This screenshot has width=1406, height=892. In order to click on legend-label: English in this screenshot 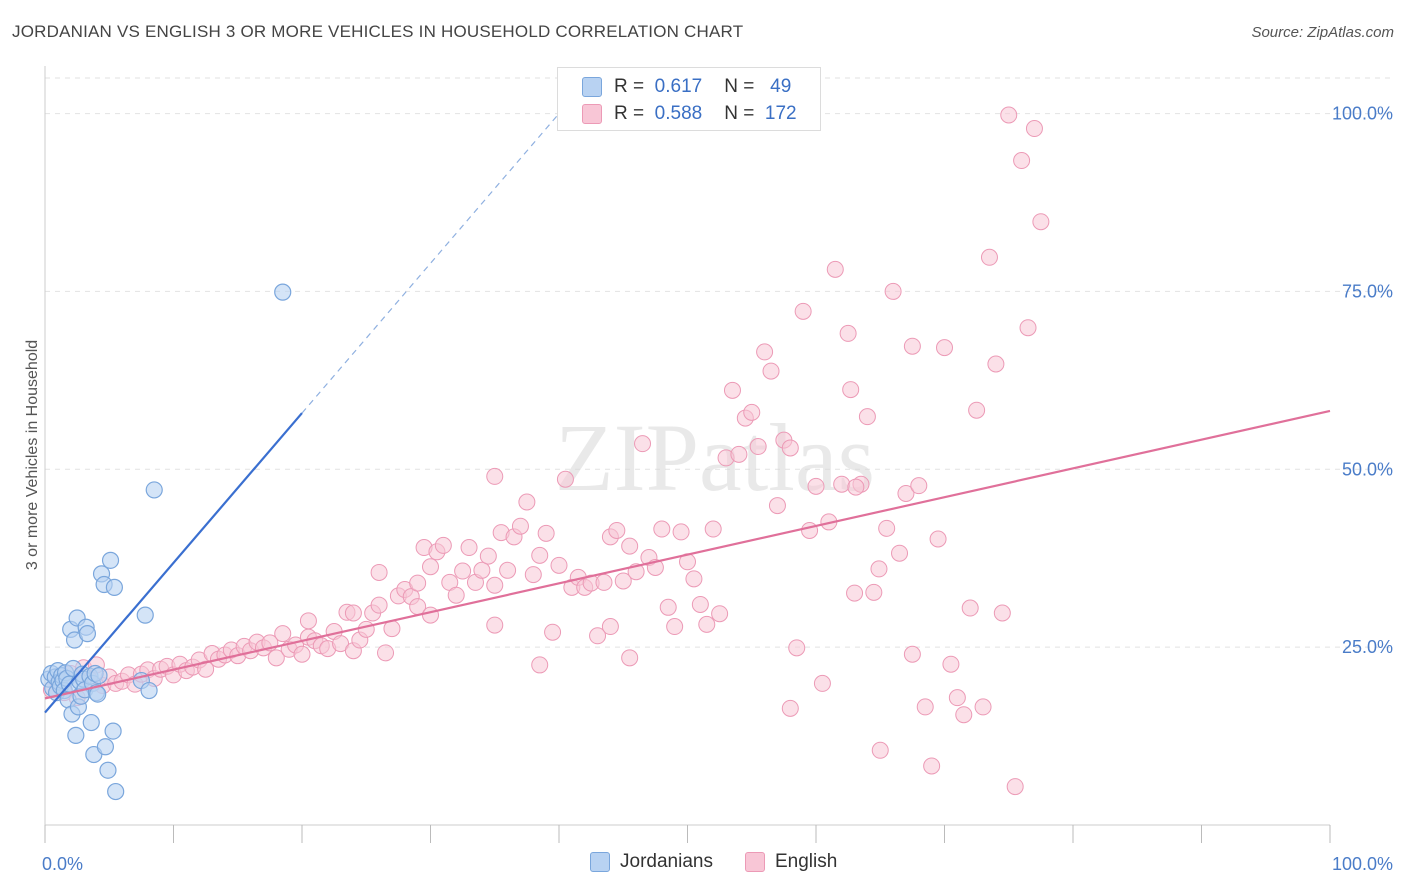, I will do `click(806, 861)`.